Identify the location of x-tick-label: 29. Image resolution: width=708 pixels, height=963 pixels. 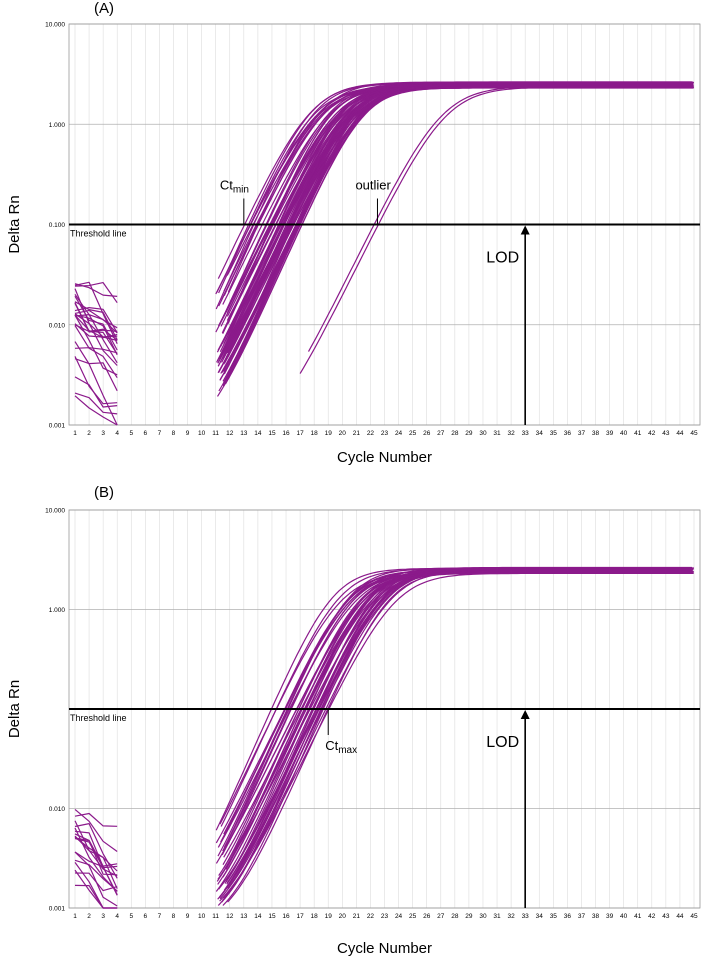
(469, 433).